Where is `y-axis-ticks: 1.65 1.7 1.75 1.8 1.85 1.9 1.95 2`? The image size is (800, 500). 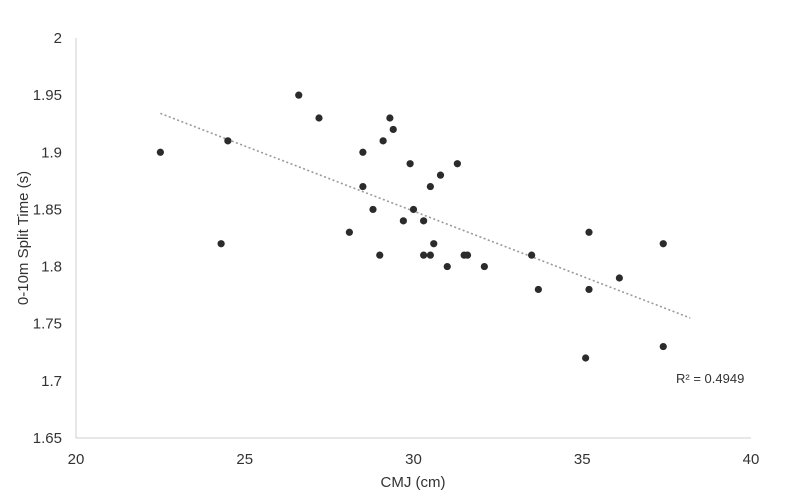 y-axis-ticks: 1.65 1.7 1.75 1.8 1.85 1.9 1.95 2 is located at coordinates (47, 238).